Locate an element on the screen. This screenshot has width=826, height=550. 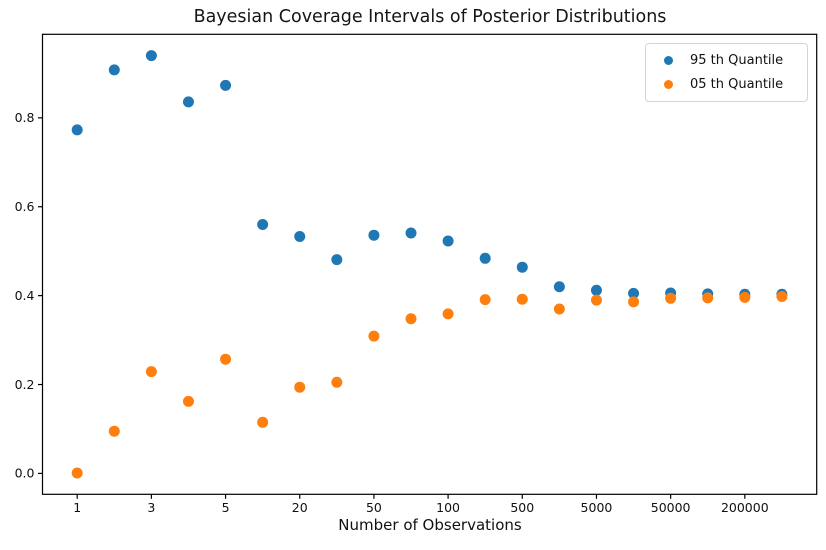
legend-item-05th-quantile: 05 th Quantile is located at coordinates (722, 84).